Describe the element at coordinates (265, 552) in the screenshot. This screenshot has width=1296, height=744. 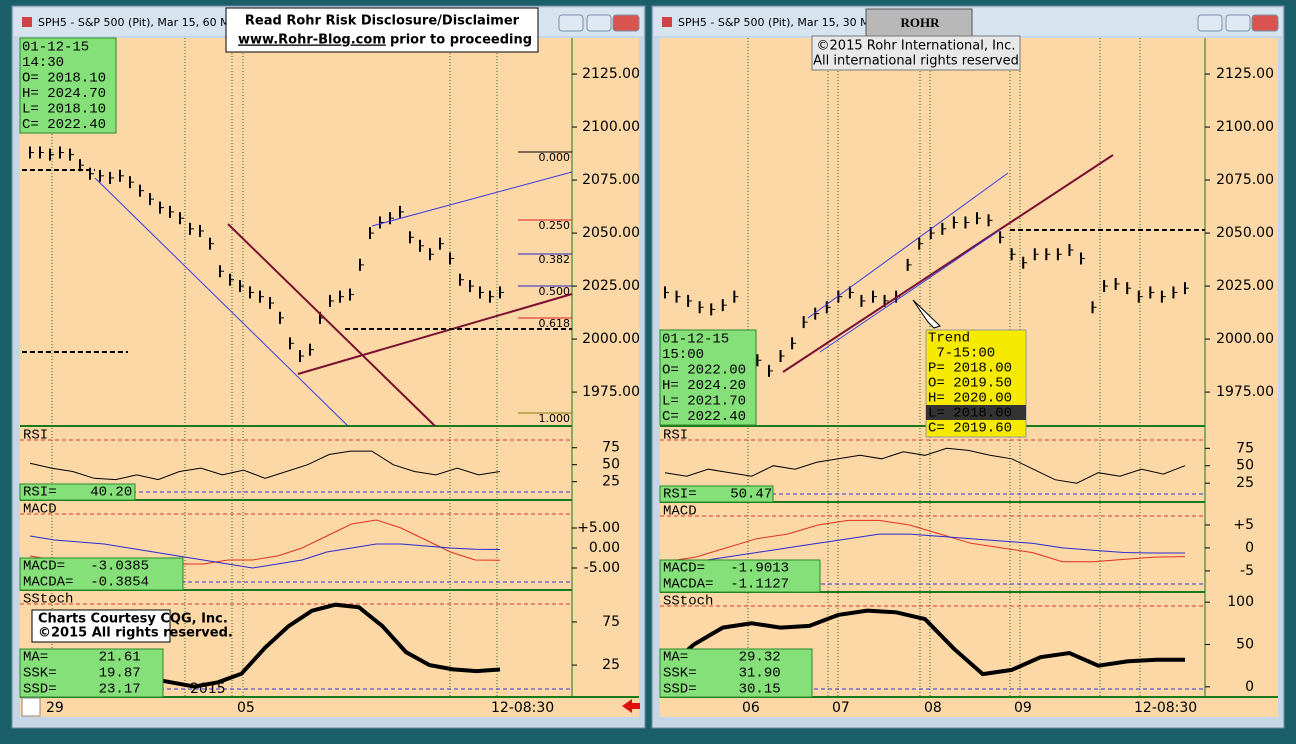
I see `macda-line` at that location.